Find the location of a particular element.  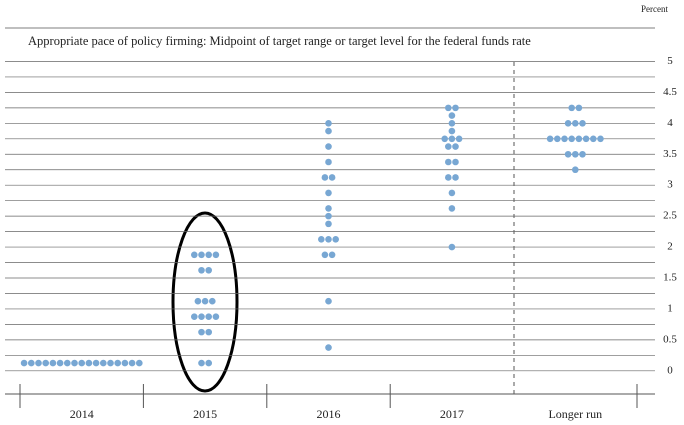

x-tick-label: 2014 is located at coordinates (82, 414).